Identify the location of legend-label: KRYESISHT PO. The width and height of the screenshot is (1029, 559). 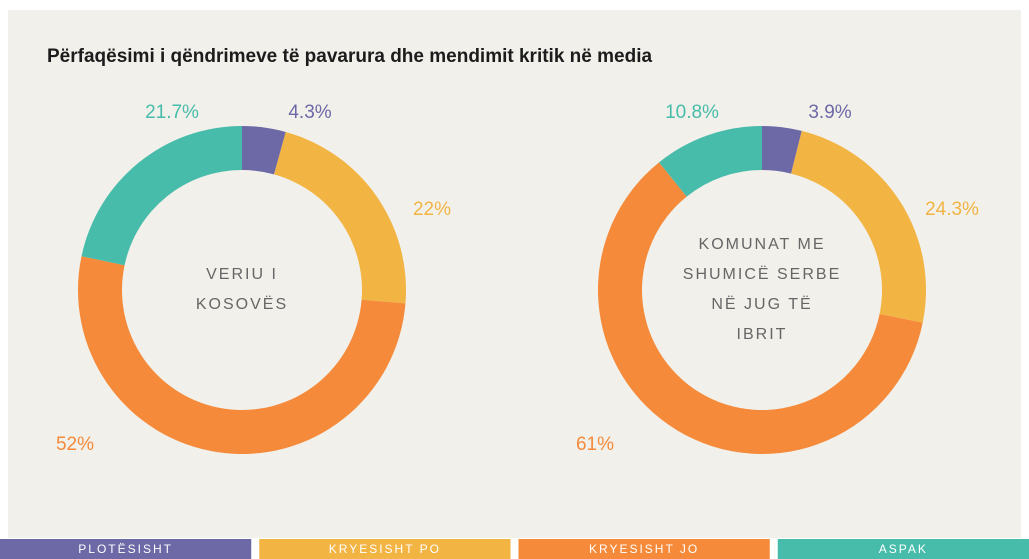
(385, 549).